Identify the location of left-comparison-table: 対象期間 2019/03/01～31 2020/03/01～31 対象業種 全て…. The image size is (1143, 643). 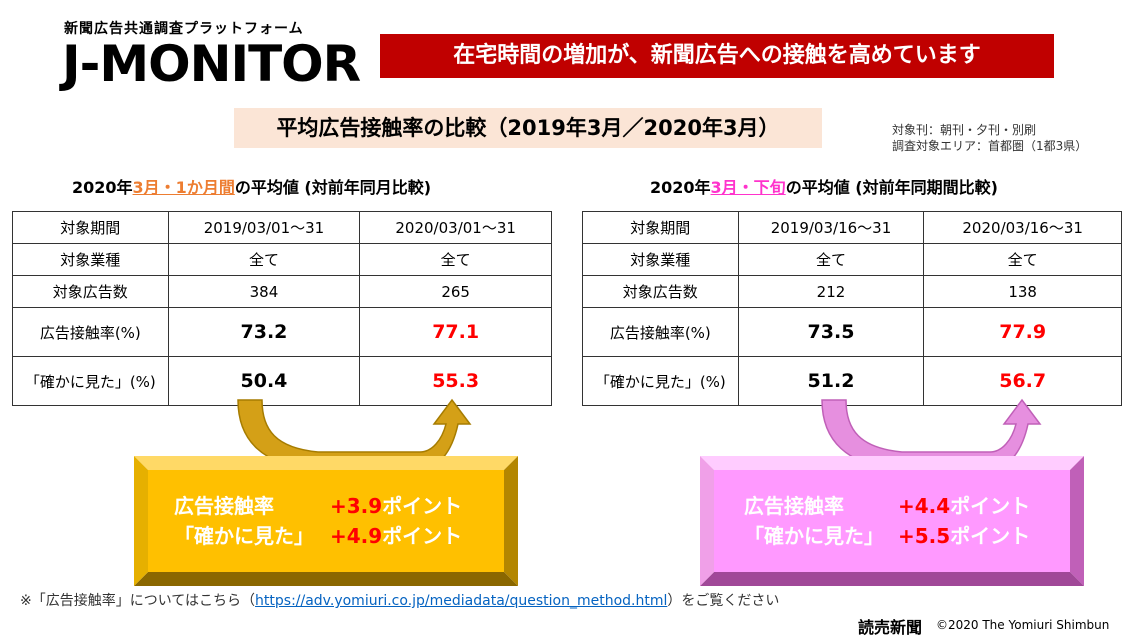
(282, 308).